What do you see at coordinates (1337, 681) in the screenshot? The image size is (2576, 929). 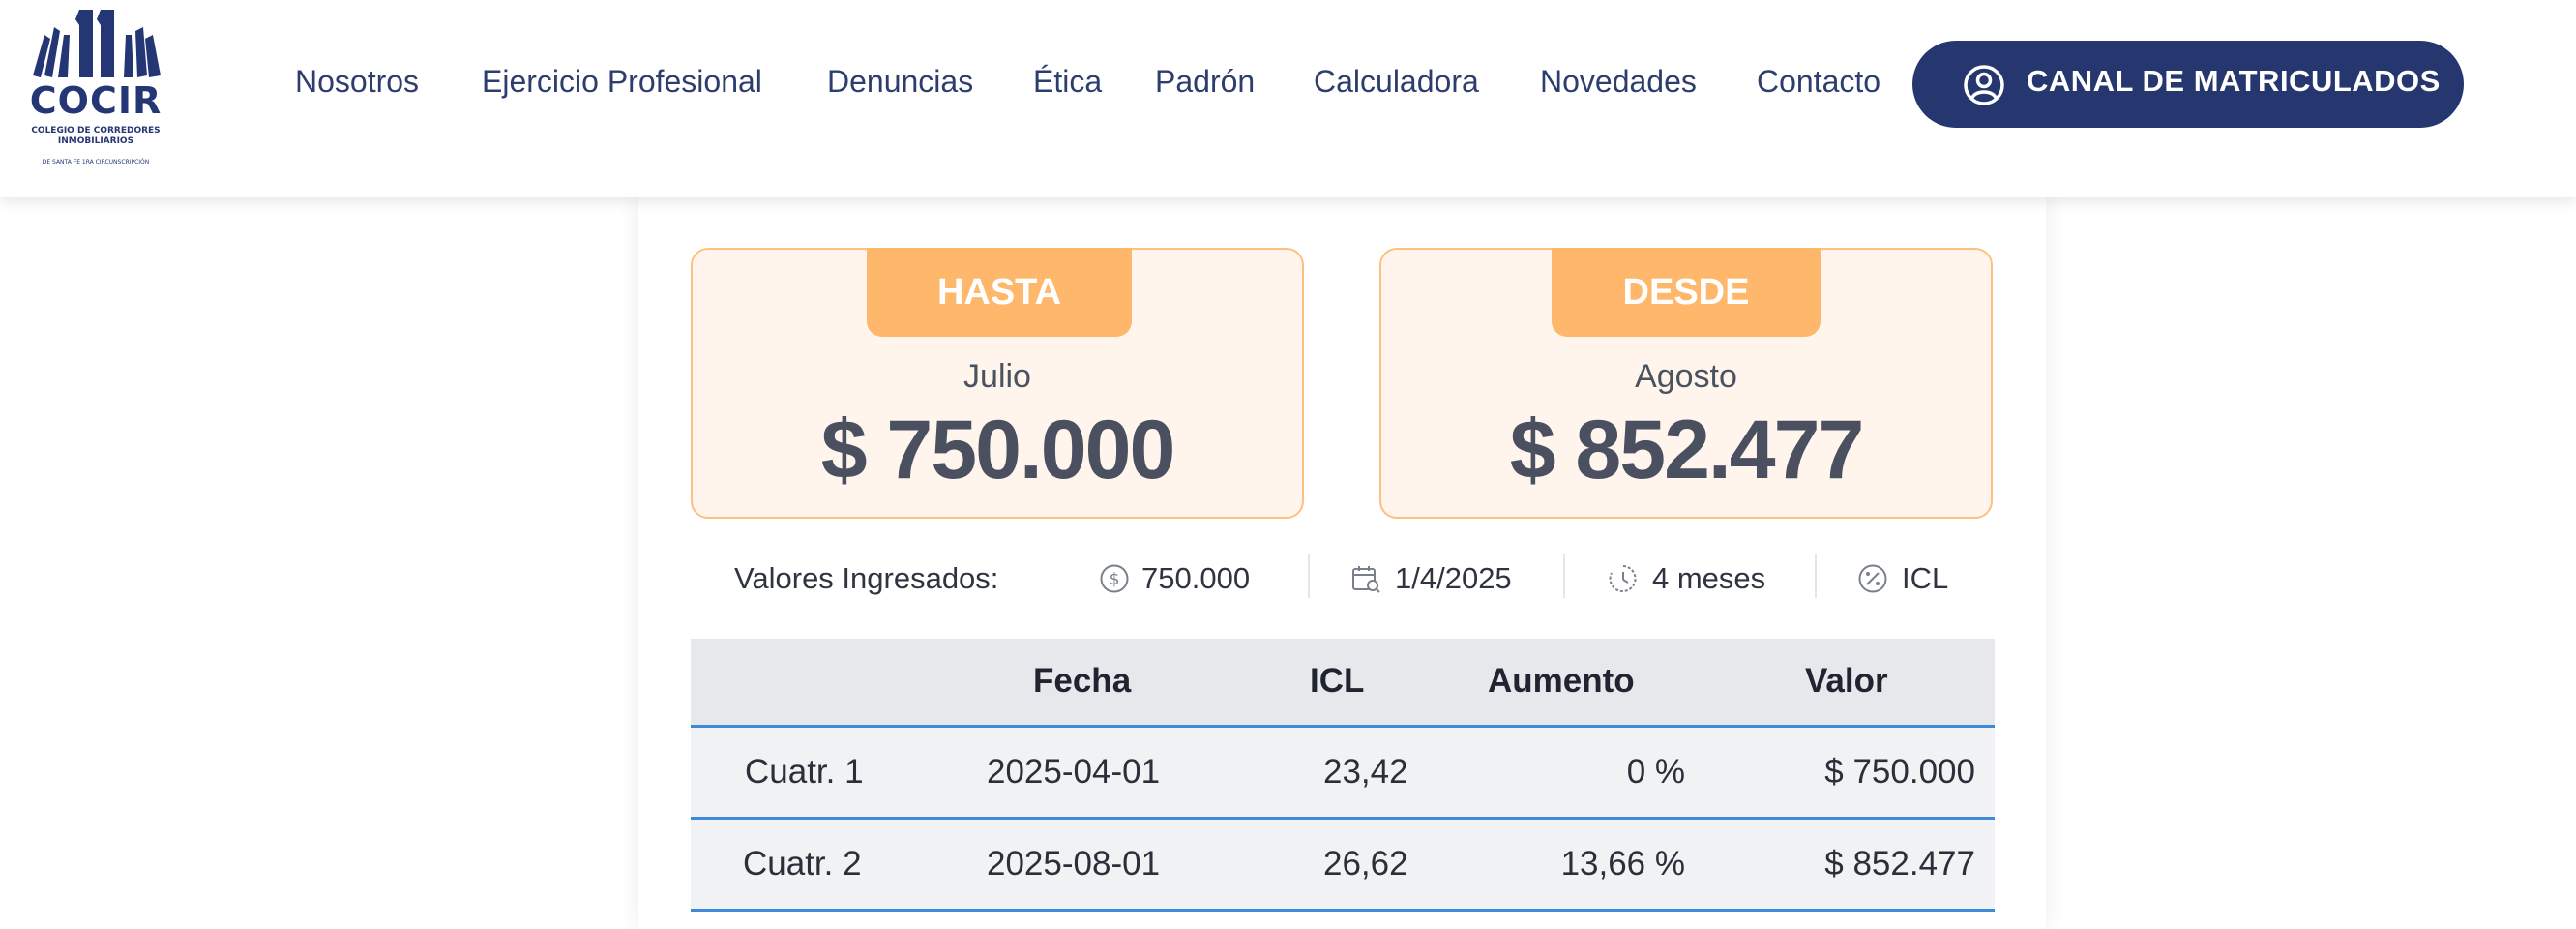 I see `header-icl: ICL` at bounding box center [1337, 681].